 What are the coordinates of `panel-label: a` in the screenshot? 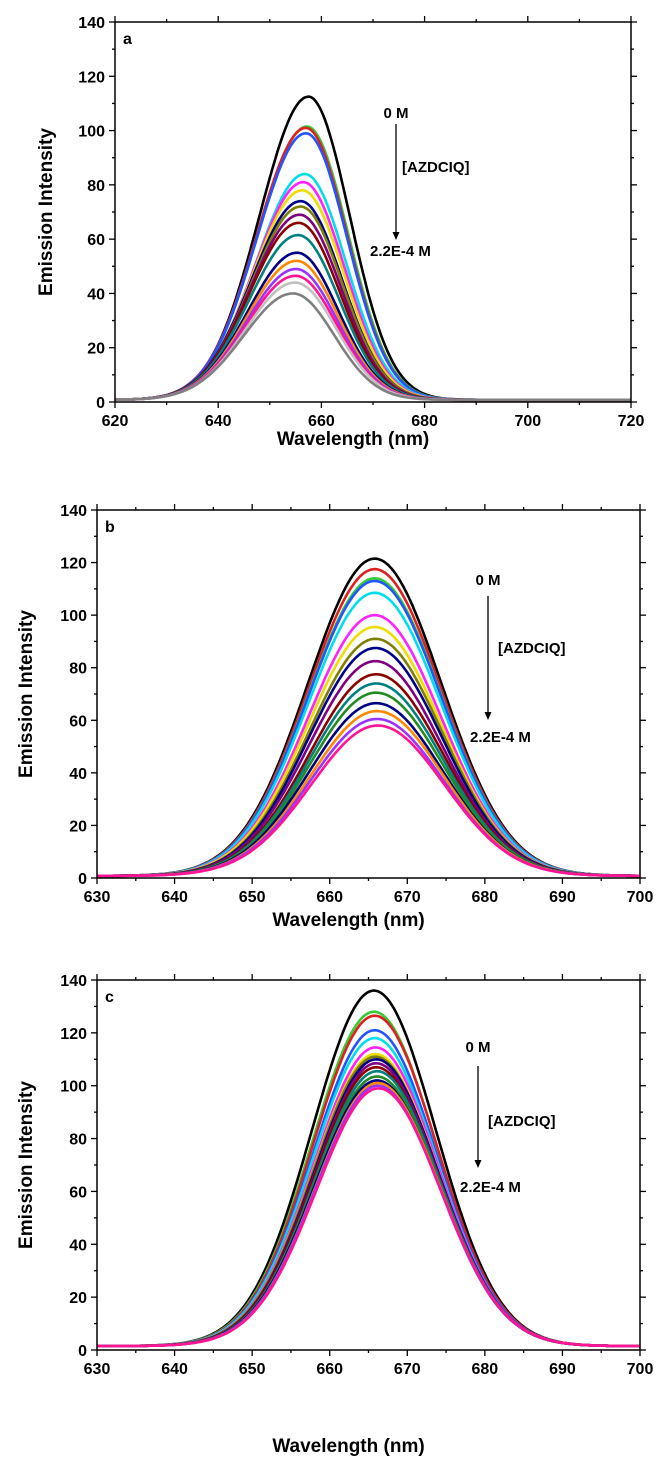 It's located at (127, 39).